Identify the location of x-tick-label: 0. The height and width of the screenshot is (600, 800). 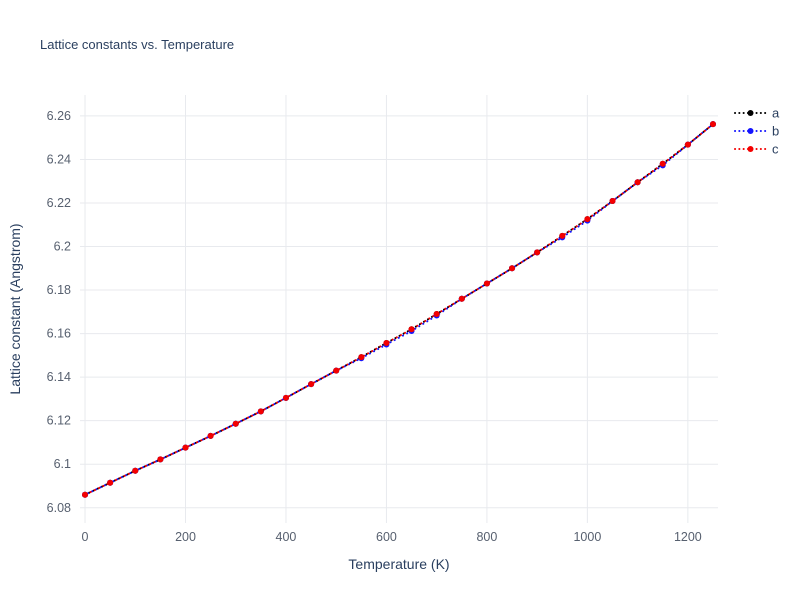
(85, 537).